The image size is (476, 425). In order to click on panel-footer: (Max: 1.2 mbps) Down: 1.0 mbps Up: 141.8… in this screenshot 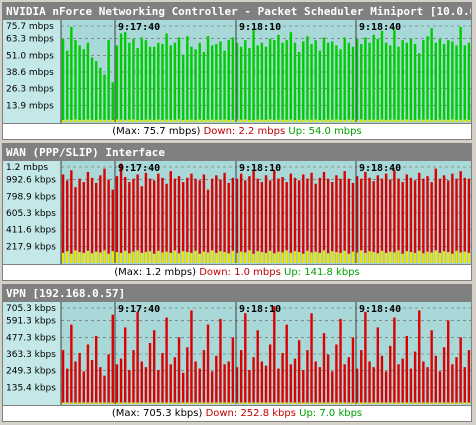, I will do `click(237, 272)`.